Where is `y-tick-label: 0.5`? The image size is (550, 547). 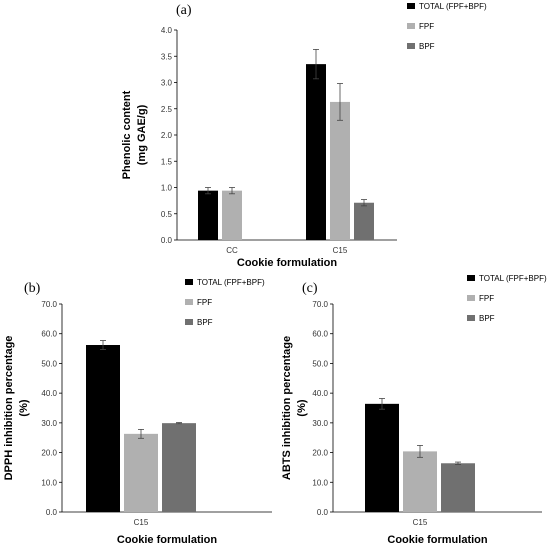
y-tick-label: 0.5 is located at coordinates (167, 214).